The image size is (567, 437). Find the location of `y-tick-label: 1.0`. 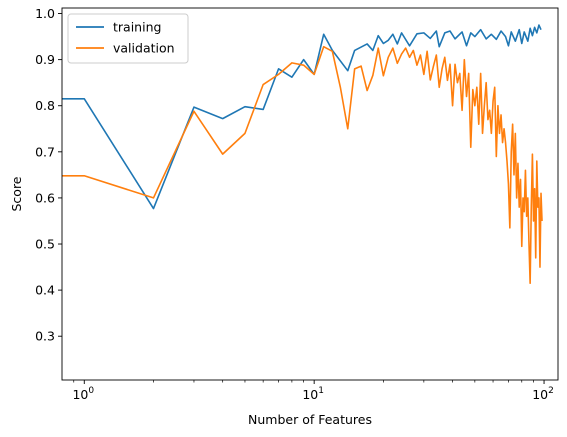

y-tick-label: 1.0 is located at coordinates (45, 13).